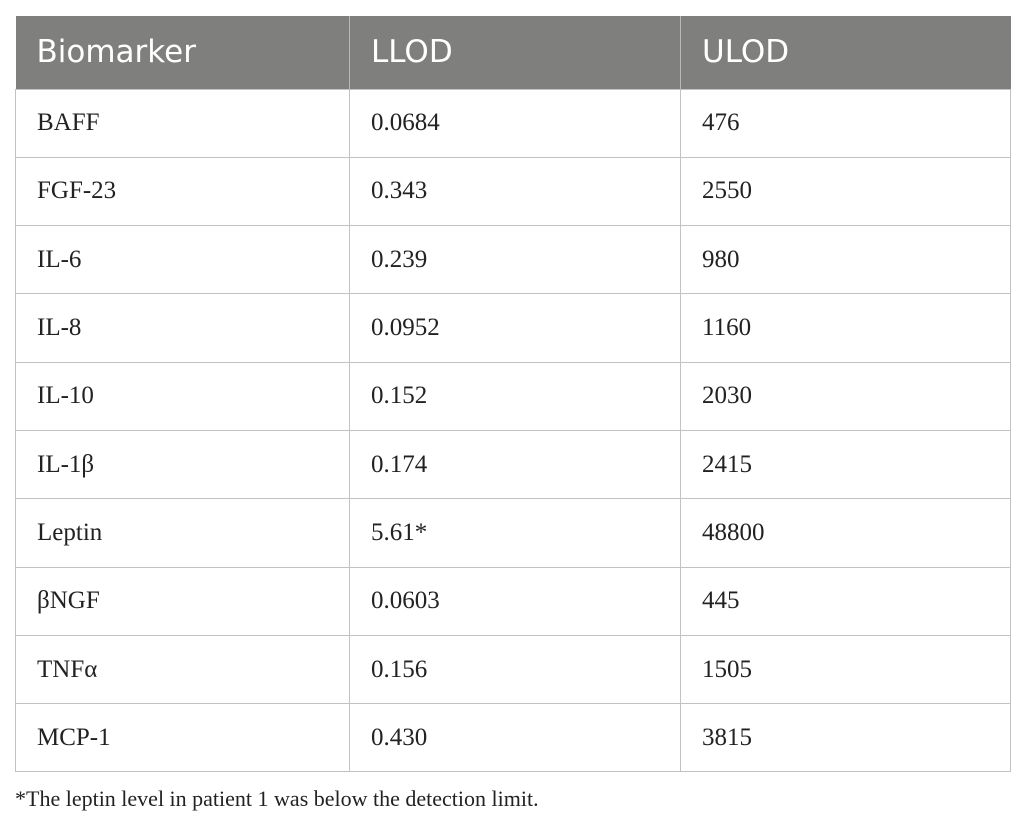  I want to click on header-row: Biomarker LLOD ULOD, so click(513, 52).